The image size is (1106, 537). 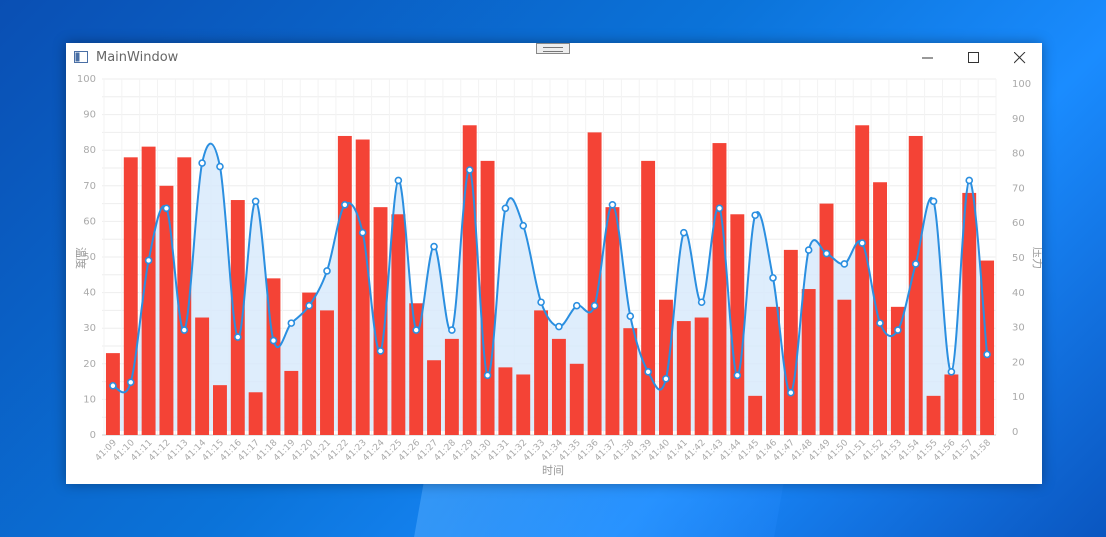 I want to click on title-bar: MainWindow, so click(x=554, y=58).